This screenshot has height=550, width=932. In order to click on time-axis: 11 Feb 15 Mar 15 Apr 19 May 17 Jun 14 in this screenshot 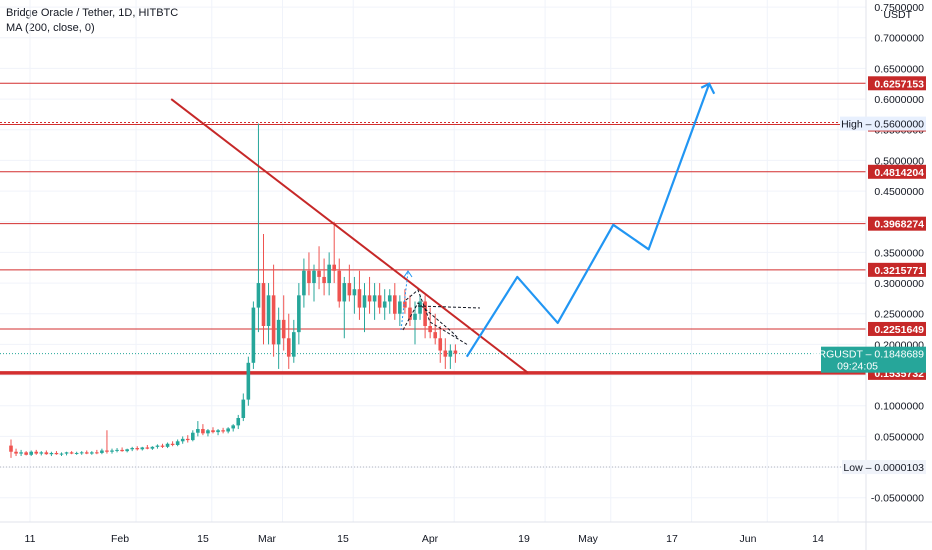, I will do `click(466, 533)`.